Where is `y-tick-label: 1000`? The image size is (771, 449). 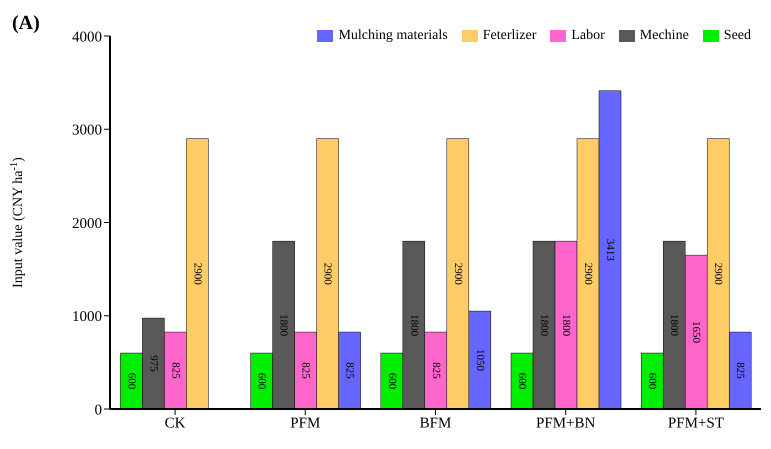
y-tick-label: 1000 is located at coordinates (87, 317).